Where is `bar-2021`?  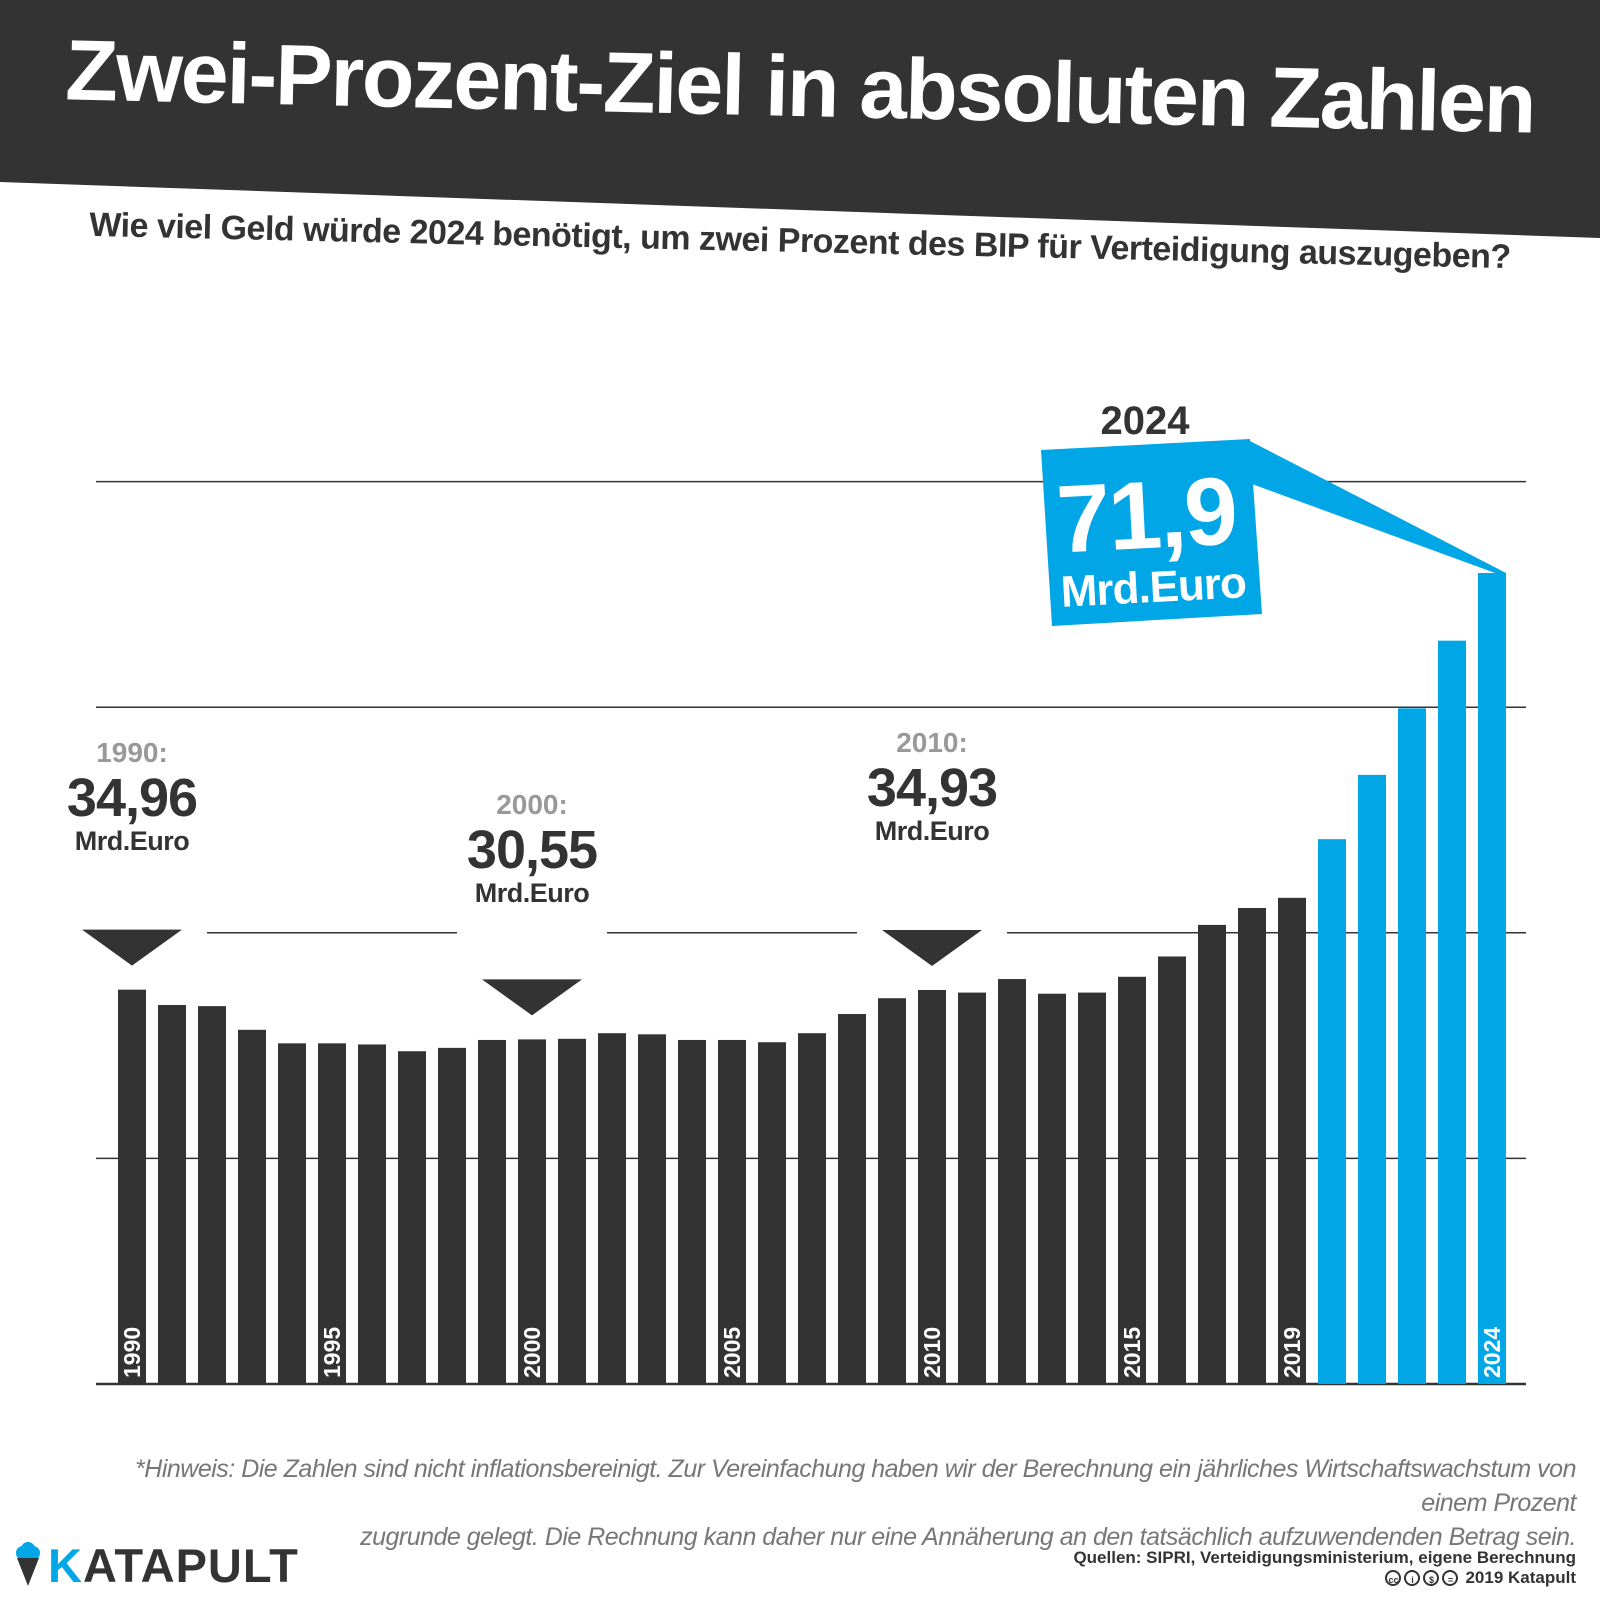
bar-2021 is located at coordinates (1372, 1079).